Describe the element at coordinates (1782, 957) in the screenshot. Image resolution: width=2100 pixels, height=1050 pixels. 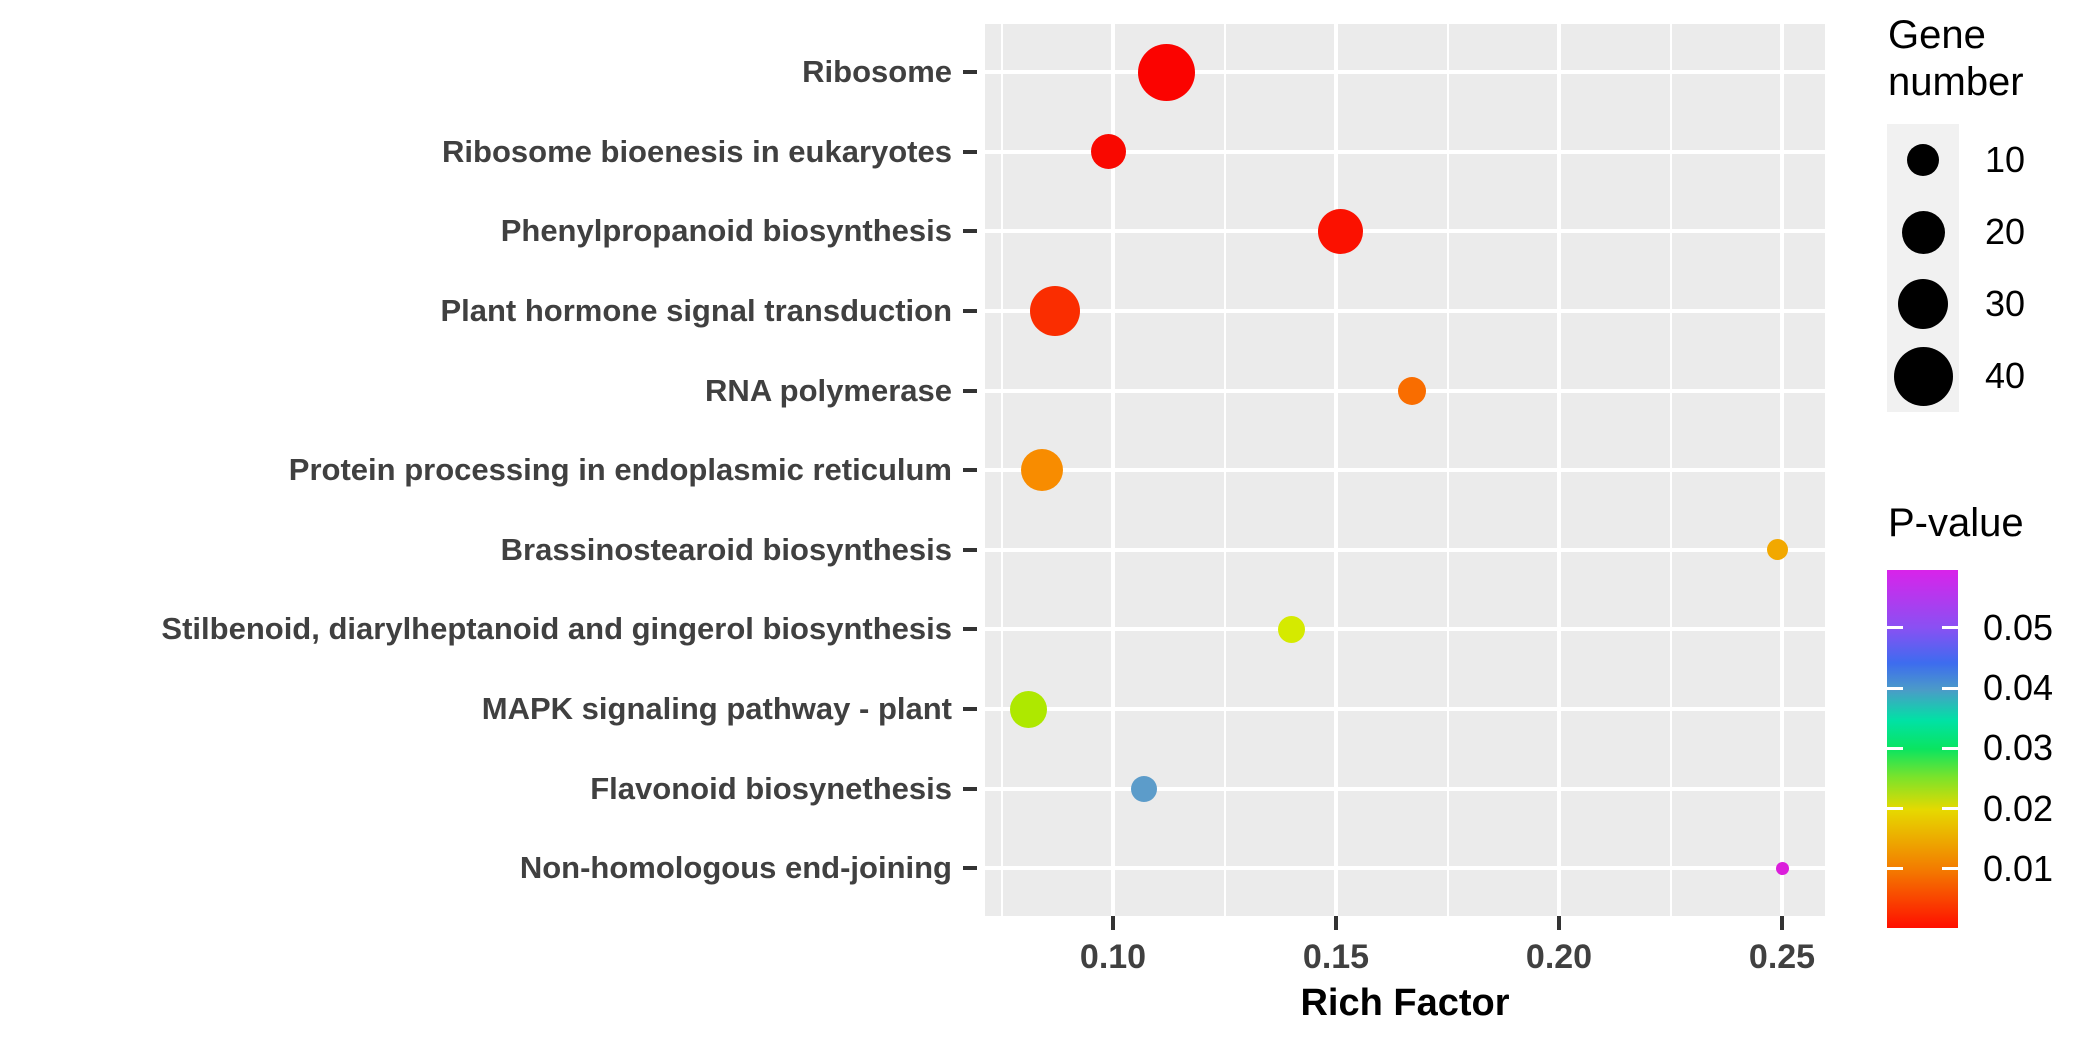
I see `x-axis-tick-label: 0.25` at that location.